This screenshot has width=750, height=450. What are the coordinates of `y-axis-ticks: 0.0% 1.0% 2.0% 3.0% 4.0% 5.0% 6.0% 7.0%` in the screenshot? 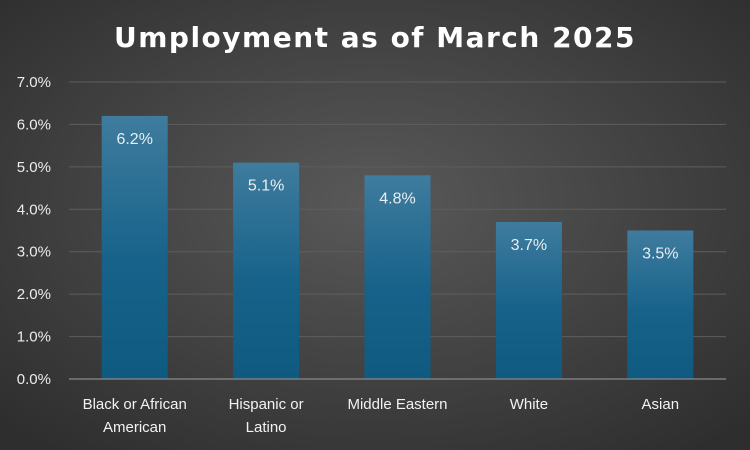 It's located at (34, 231).